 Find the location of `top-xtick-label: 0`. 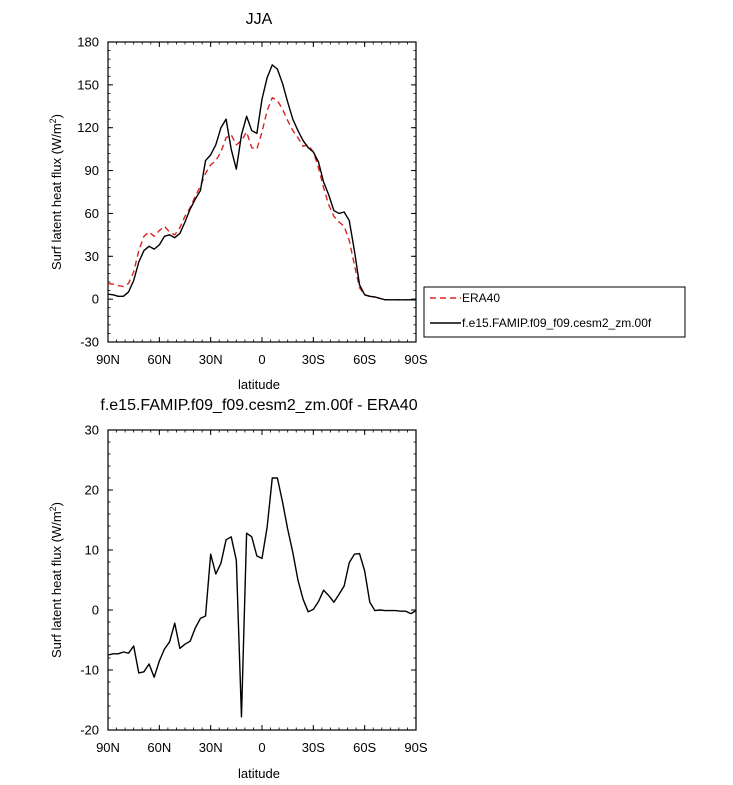

top-xtick-label: 0 is located at coordinates (261, 359).